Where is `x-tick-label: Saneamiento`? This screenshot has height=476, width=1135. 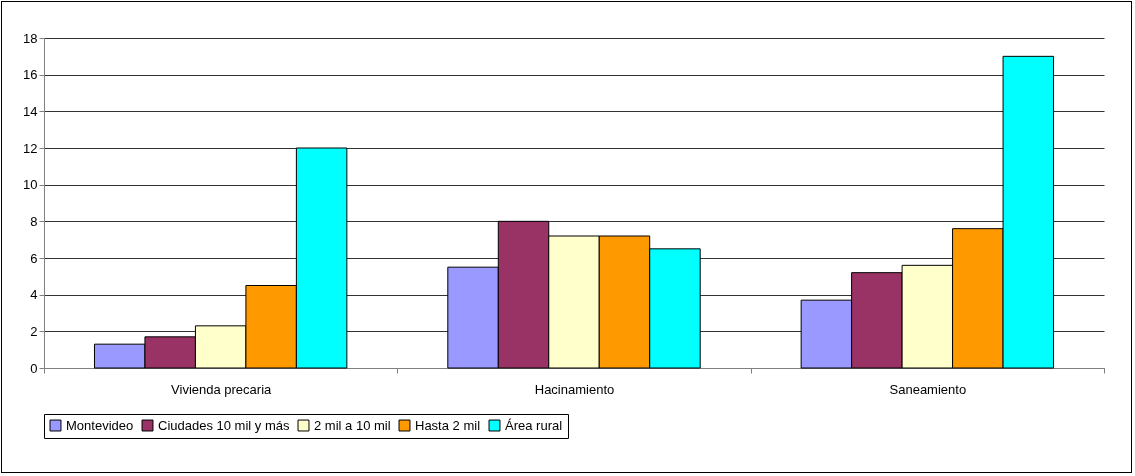 x-tick-label: Saneamiento is located at coordinates (928, 389).